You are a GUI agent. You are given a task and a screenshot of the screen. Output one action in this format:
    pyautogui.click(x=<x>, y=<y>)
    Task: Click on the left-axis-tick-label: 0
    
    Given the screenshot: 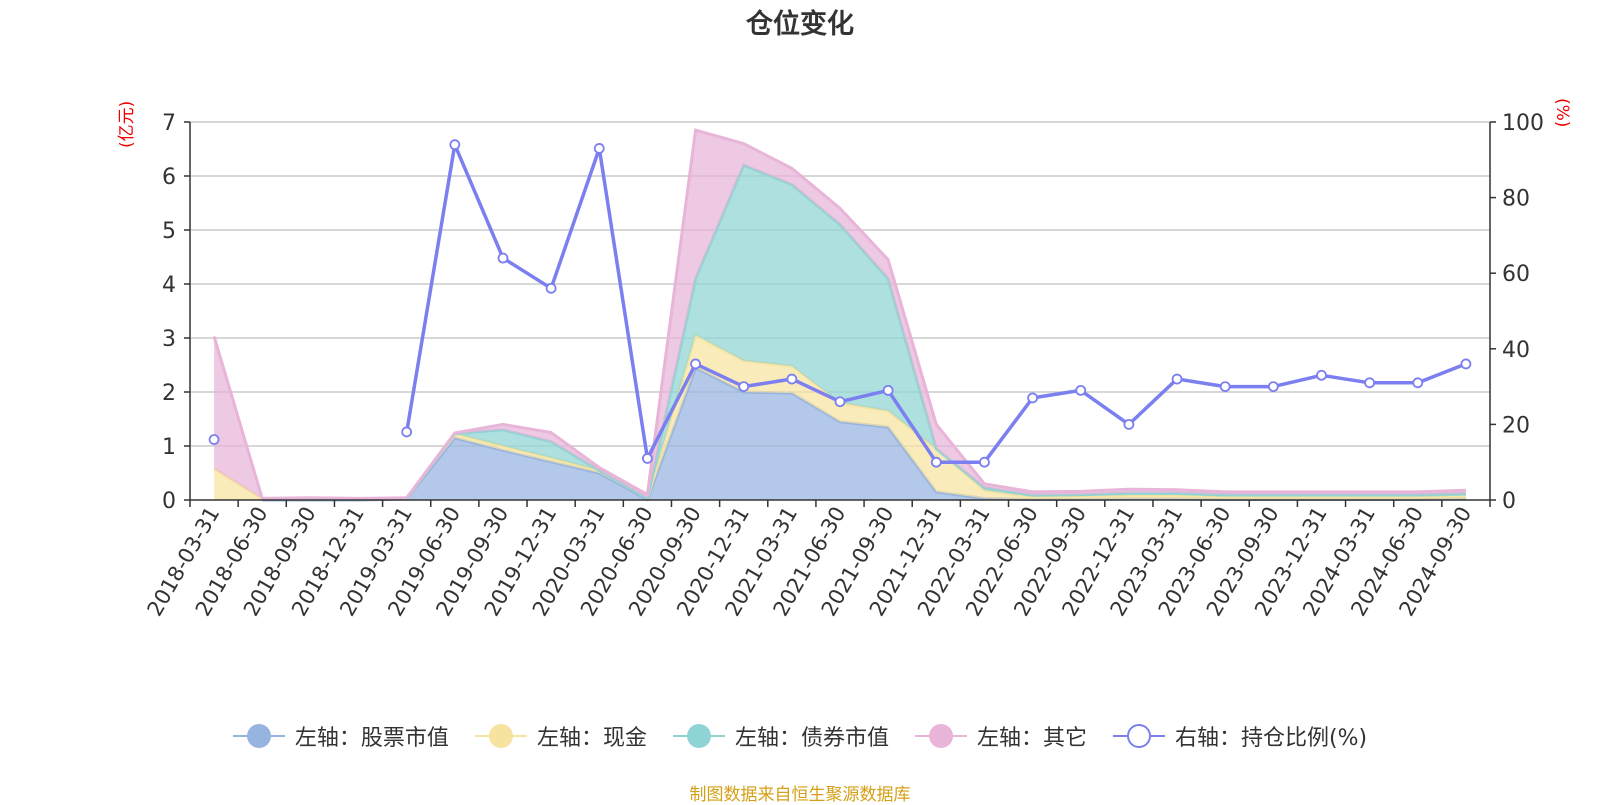 What is the action you would take?
    pyautogui.click(x=169, y=501)
    